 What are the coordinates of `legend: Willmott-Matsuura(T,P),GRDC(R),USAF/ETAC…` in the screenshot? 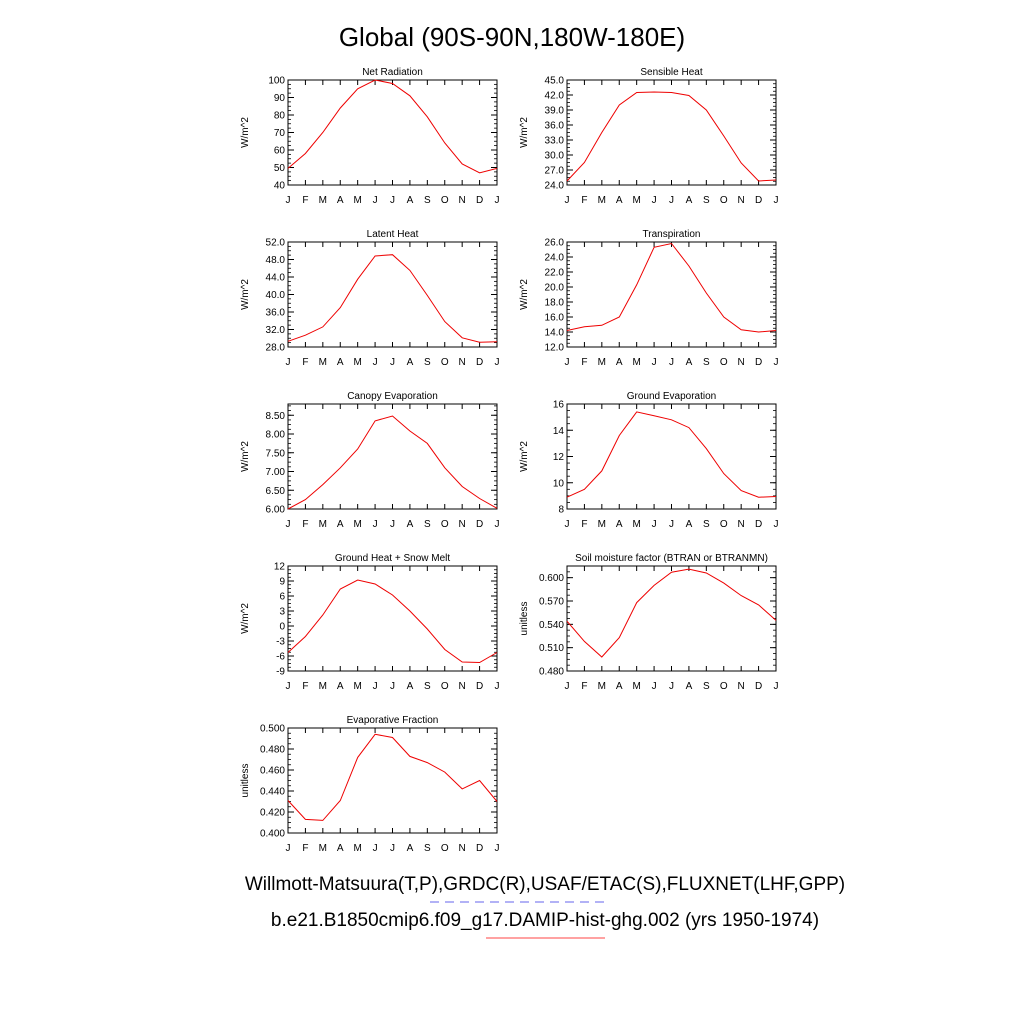 It's located at (545, 906).